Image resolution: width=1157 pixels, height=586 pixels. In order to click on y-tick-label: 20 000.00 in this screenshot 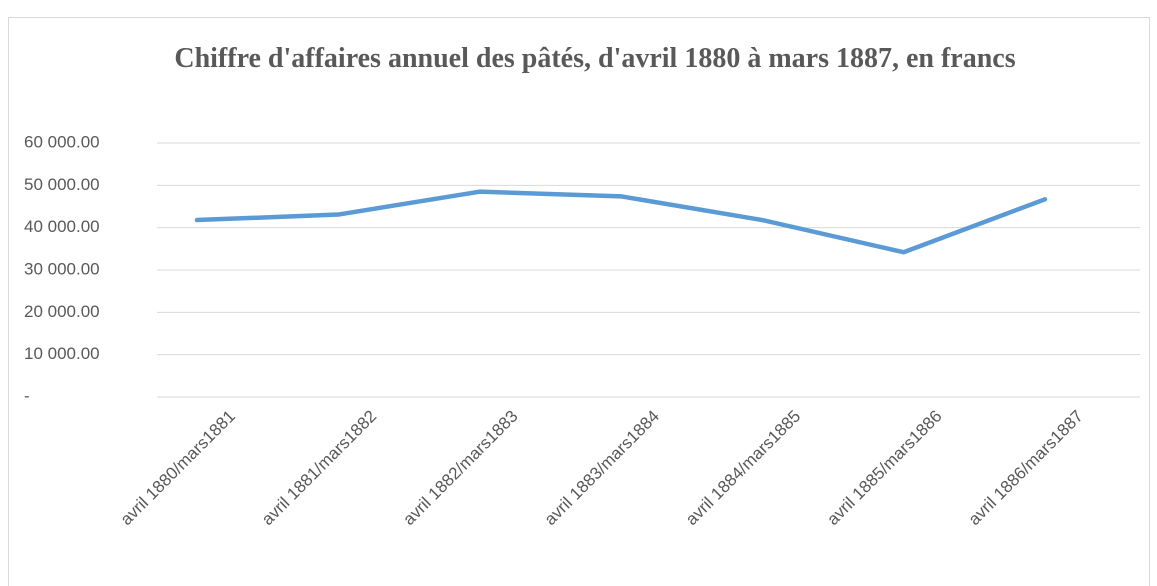, I will do `click(62, 311)`.